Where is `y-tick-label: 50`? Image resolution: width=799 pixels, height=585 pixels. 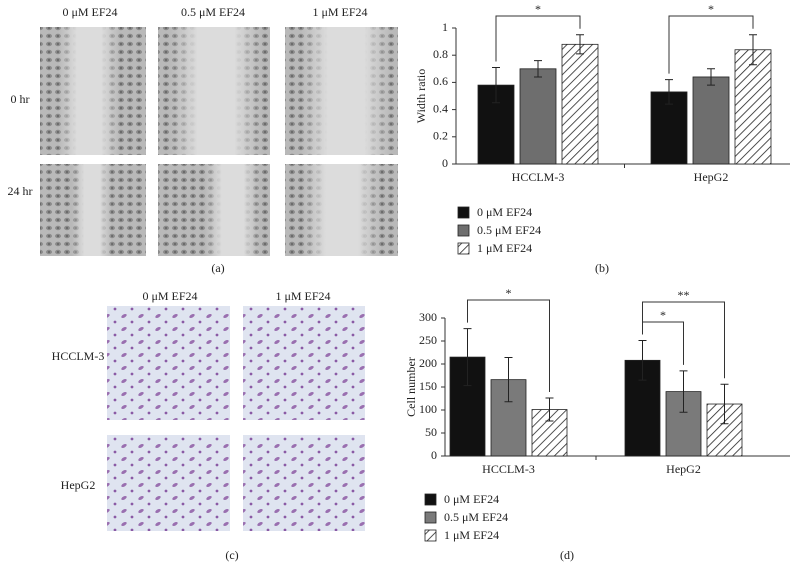 y-tick-label: 50 is located at coordinates (431, 432).